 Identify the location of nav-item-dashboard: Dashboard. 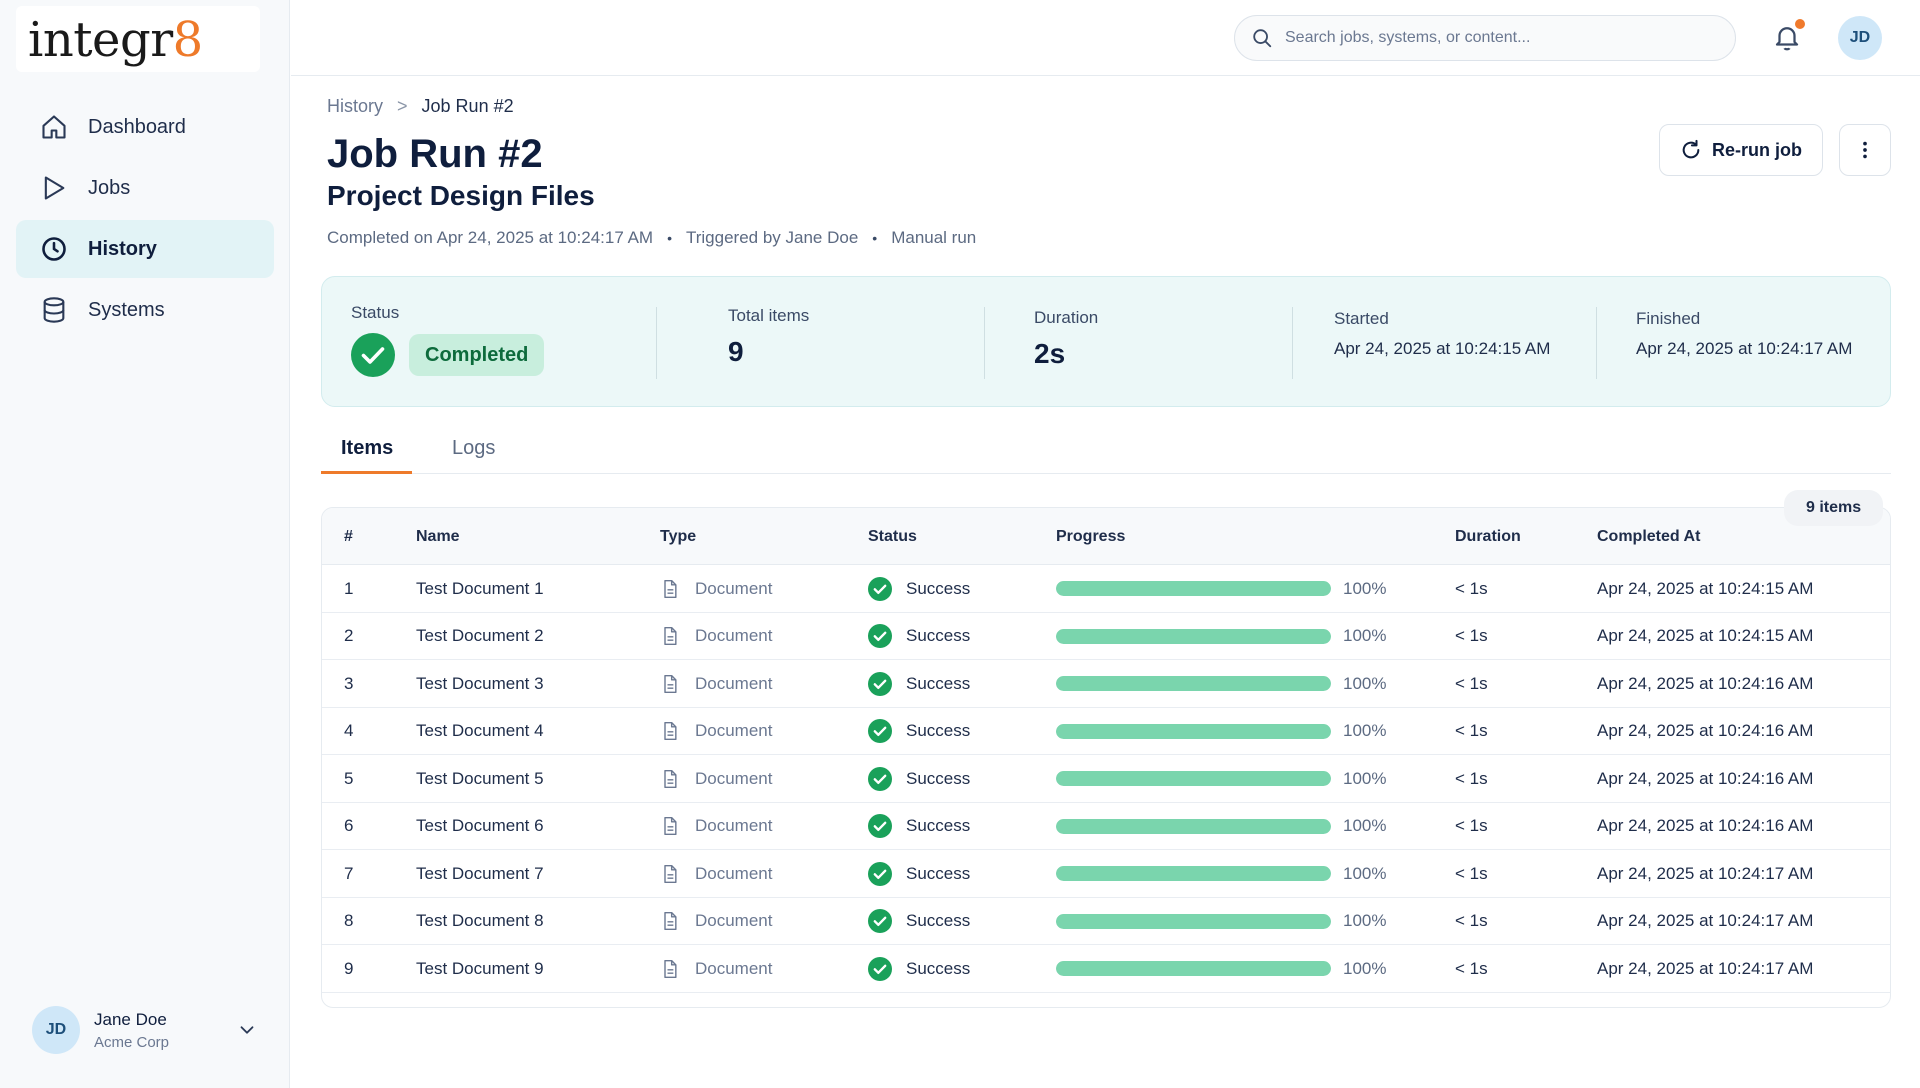
(145, 127).